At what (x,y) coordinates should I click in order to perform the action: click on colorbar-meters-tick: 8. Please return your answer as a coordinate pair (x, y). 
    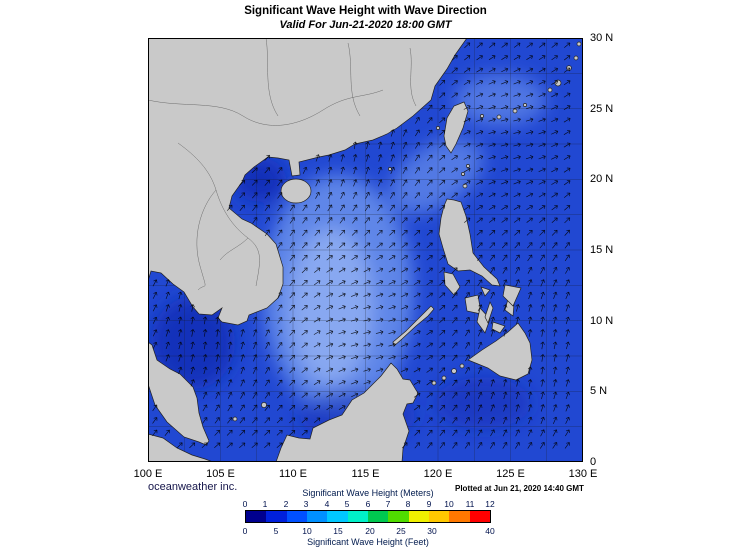
    Looking at the image, I should click on (408, 504).